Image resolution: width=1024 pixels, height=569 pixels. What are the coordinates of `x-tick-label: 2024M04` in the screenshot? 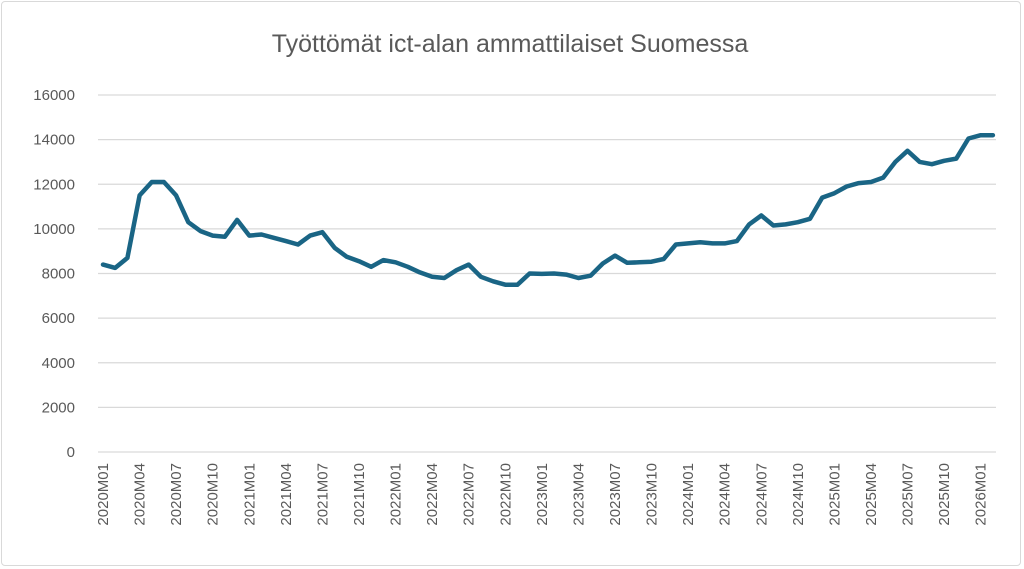 It's located at (725, 494).